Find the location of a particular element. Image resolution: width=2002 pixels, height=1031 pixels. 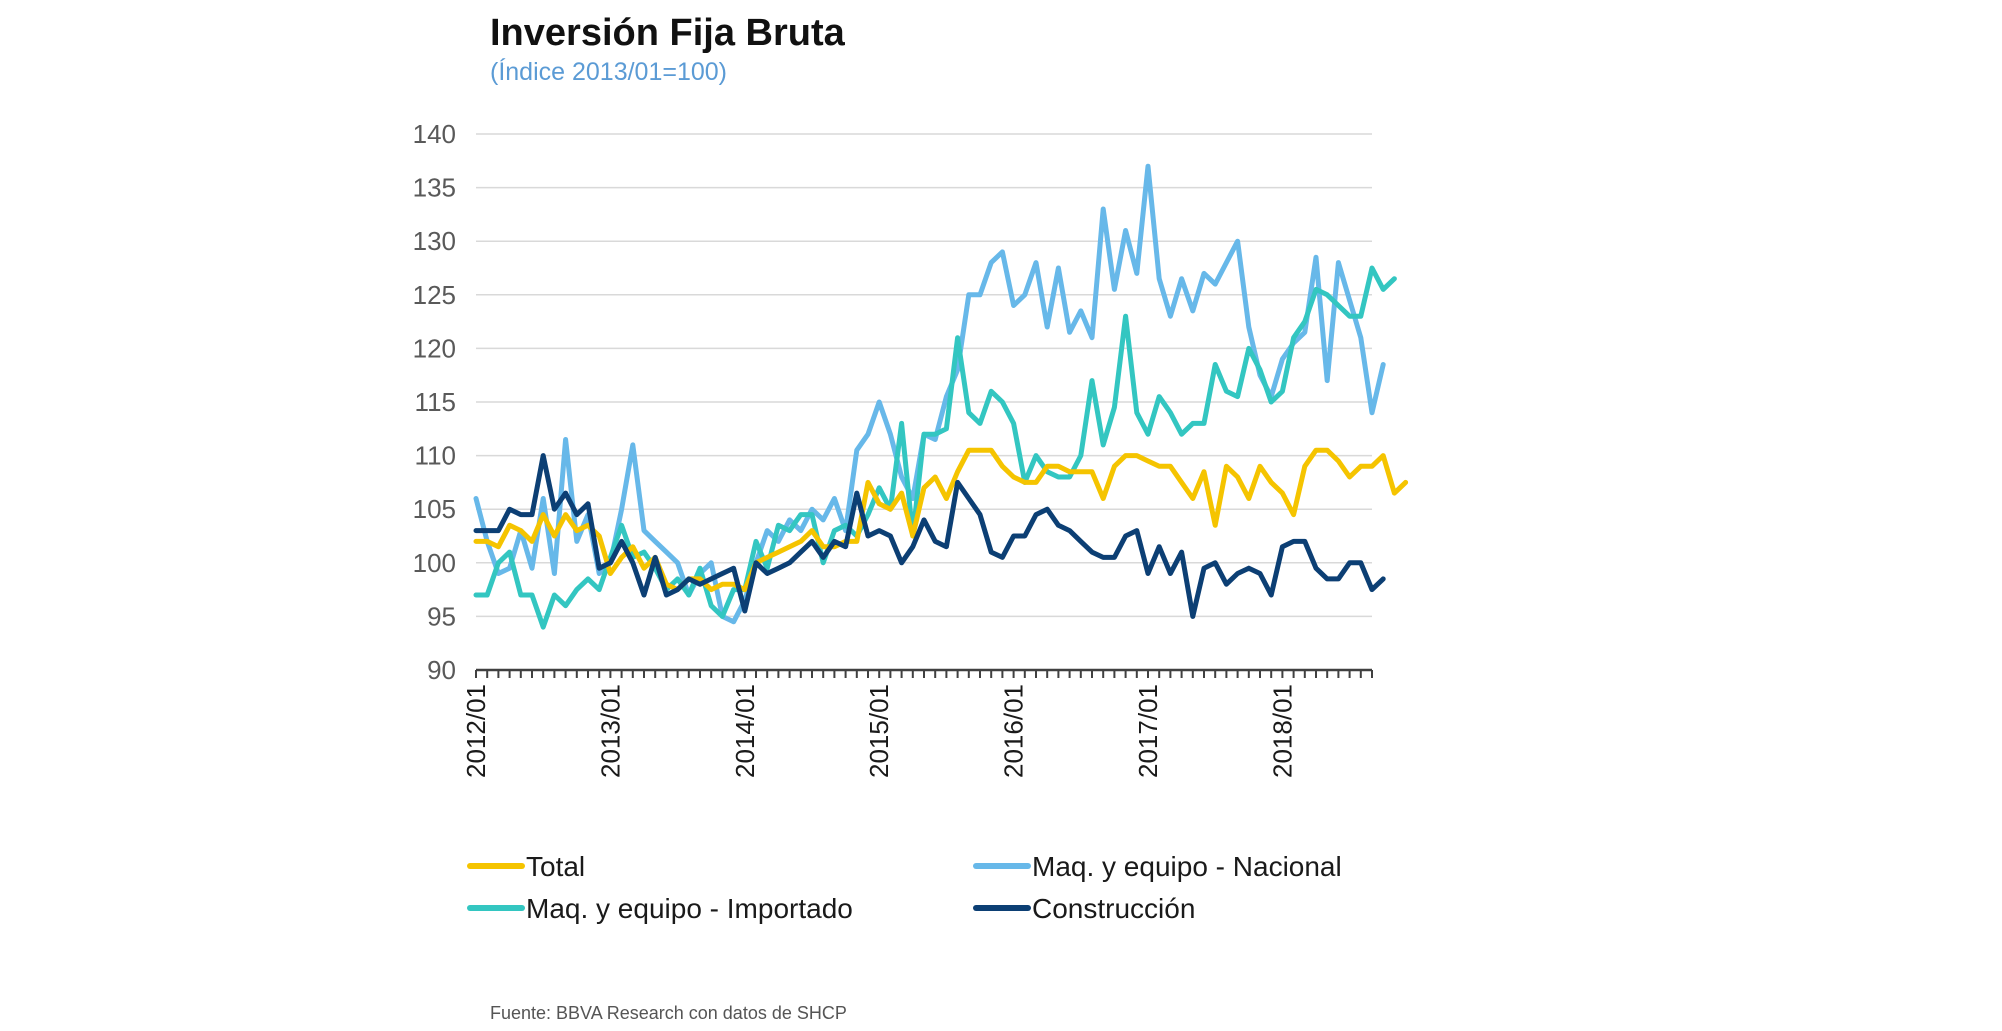

y-axis: 90 95 100 105 110 115 120 125 130 135 140 is located at coordinates (434, 402).